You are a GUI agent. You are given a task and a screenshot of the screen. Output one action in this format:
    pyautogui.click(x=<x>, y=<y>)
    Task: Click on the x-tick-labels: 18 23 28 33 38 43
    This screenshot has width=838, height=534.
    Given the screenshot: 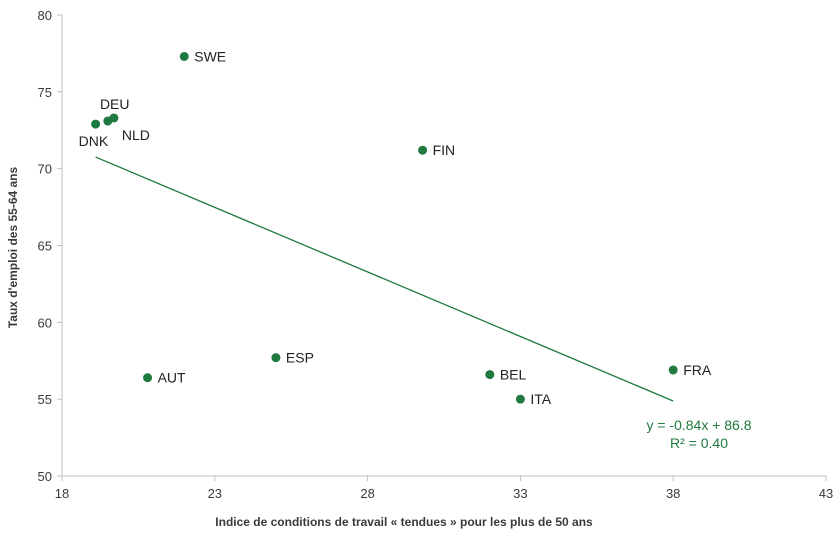 What is the action you would take?
    pyautogui.click(x=444, y=493)
    